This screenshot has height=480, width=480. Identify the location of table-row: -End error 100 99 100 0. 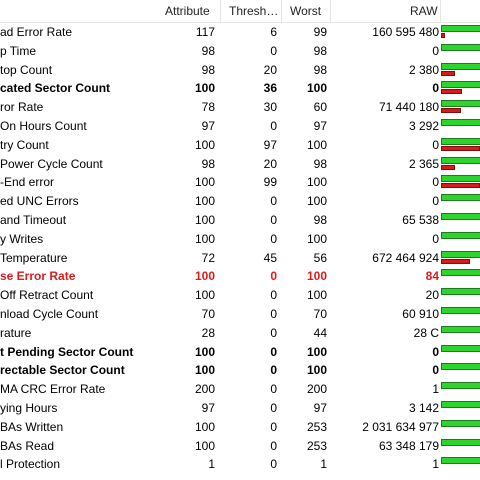
(240, 182).